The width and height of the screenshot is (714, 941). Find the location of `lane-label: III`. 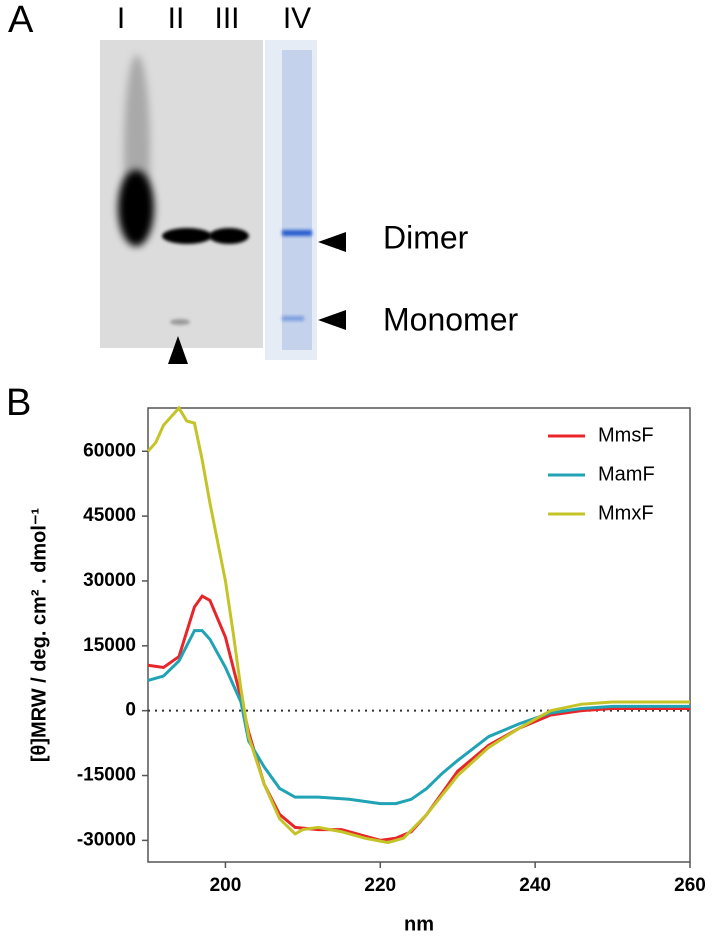

lane-label: III is located at coordinates (226, 18).